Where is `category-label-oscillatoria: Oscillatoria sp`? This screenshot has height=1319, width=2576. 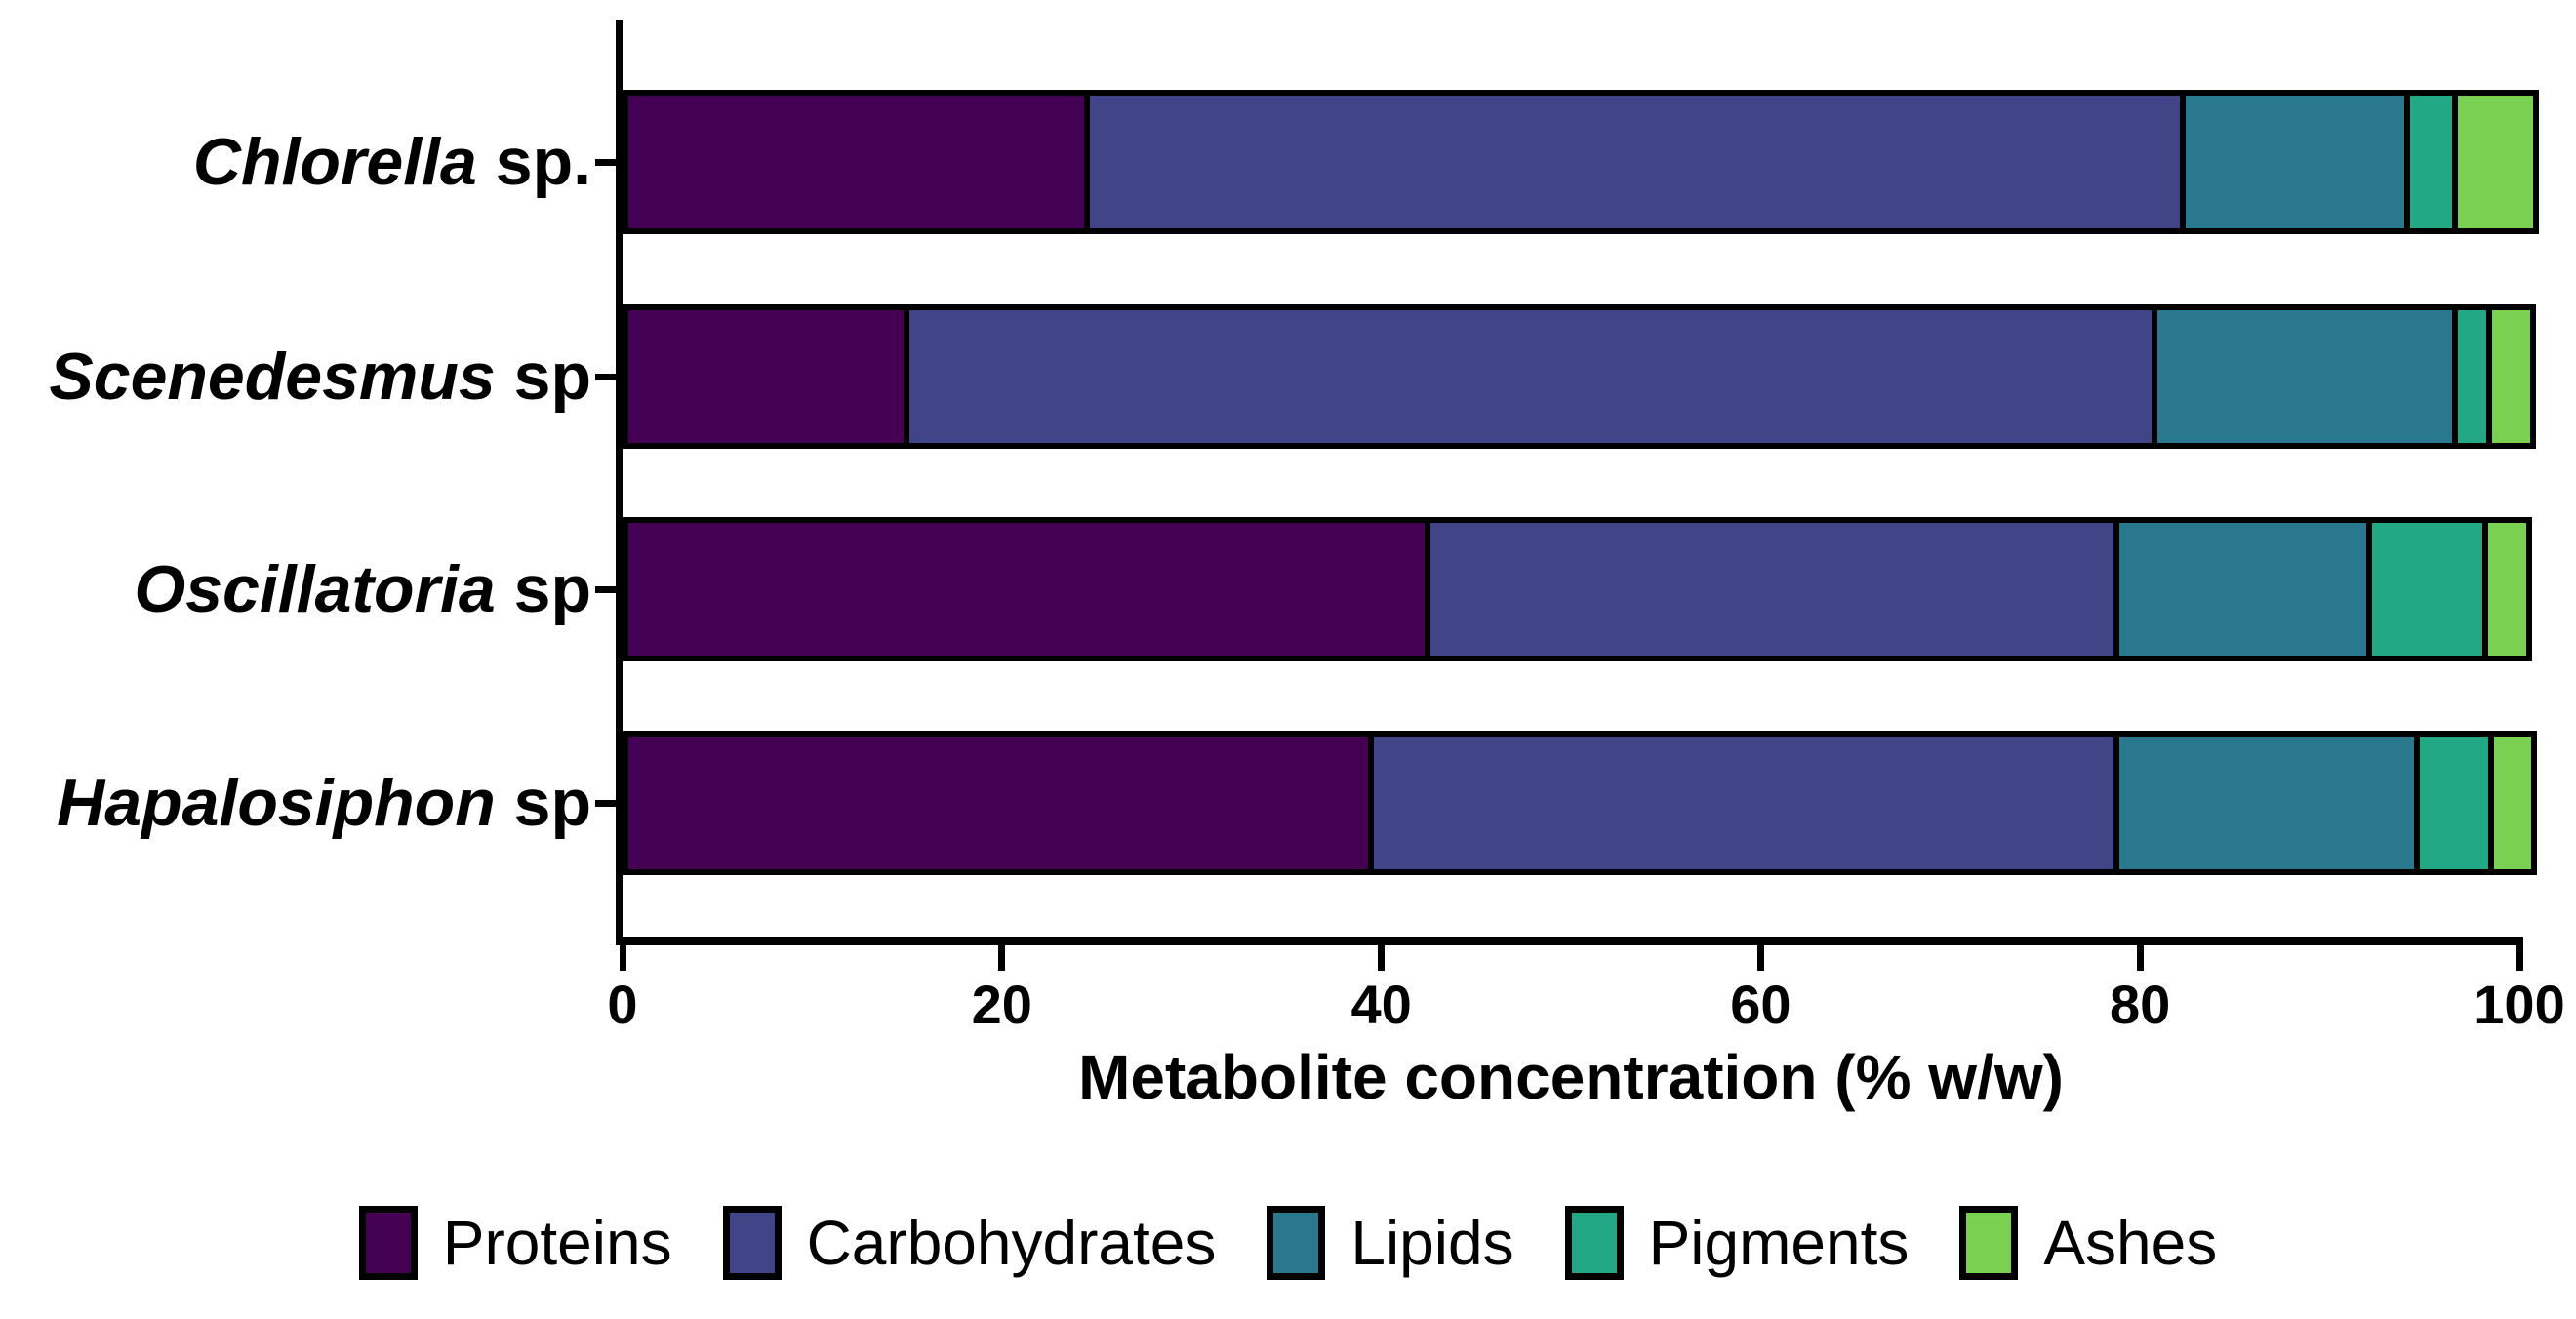
category-label-oscillatoria: Oscillatoria sp is located at coordinates (298, 589).